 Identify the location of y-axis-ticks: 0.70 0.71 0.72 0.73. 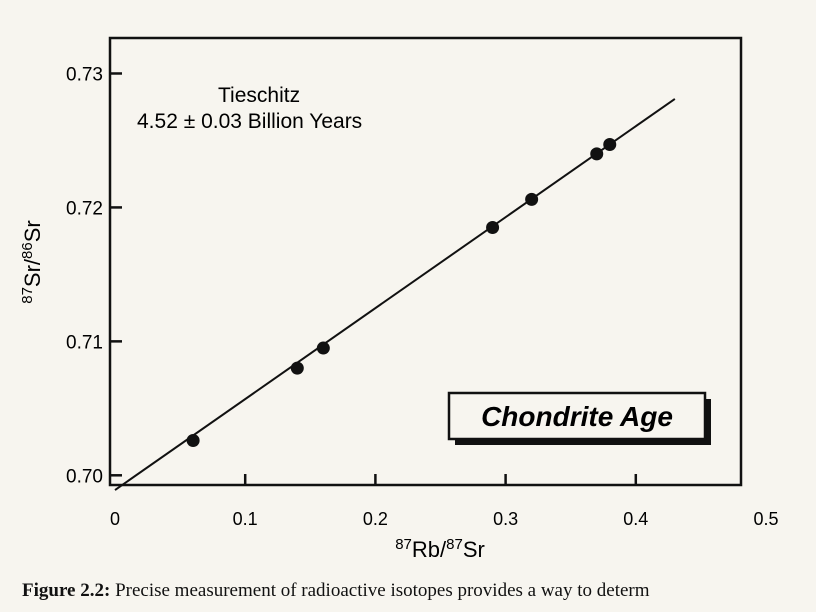
(94, 275).